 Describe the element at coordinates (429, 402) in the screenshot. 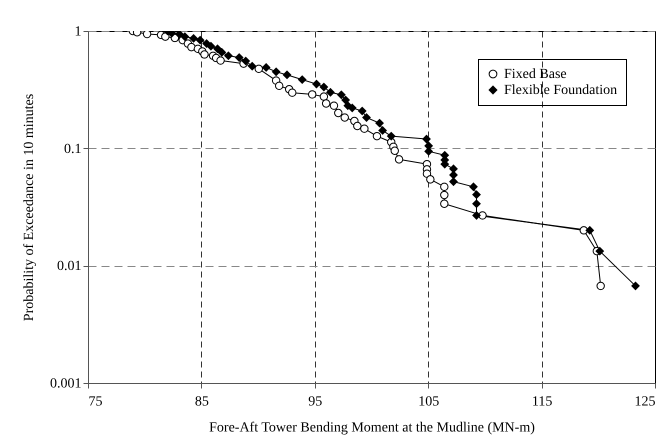

I see `x-tick-label: 105` at that location.